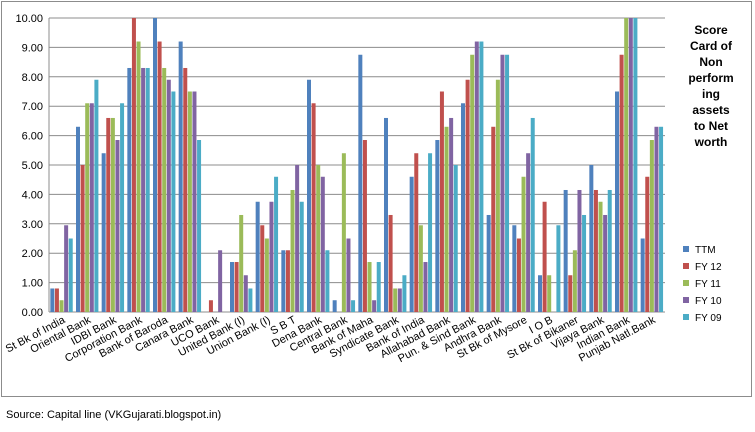  I want to click on chart-title-line: perform, so click(711, 78).